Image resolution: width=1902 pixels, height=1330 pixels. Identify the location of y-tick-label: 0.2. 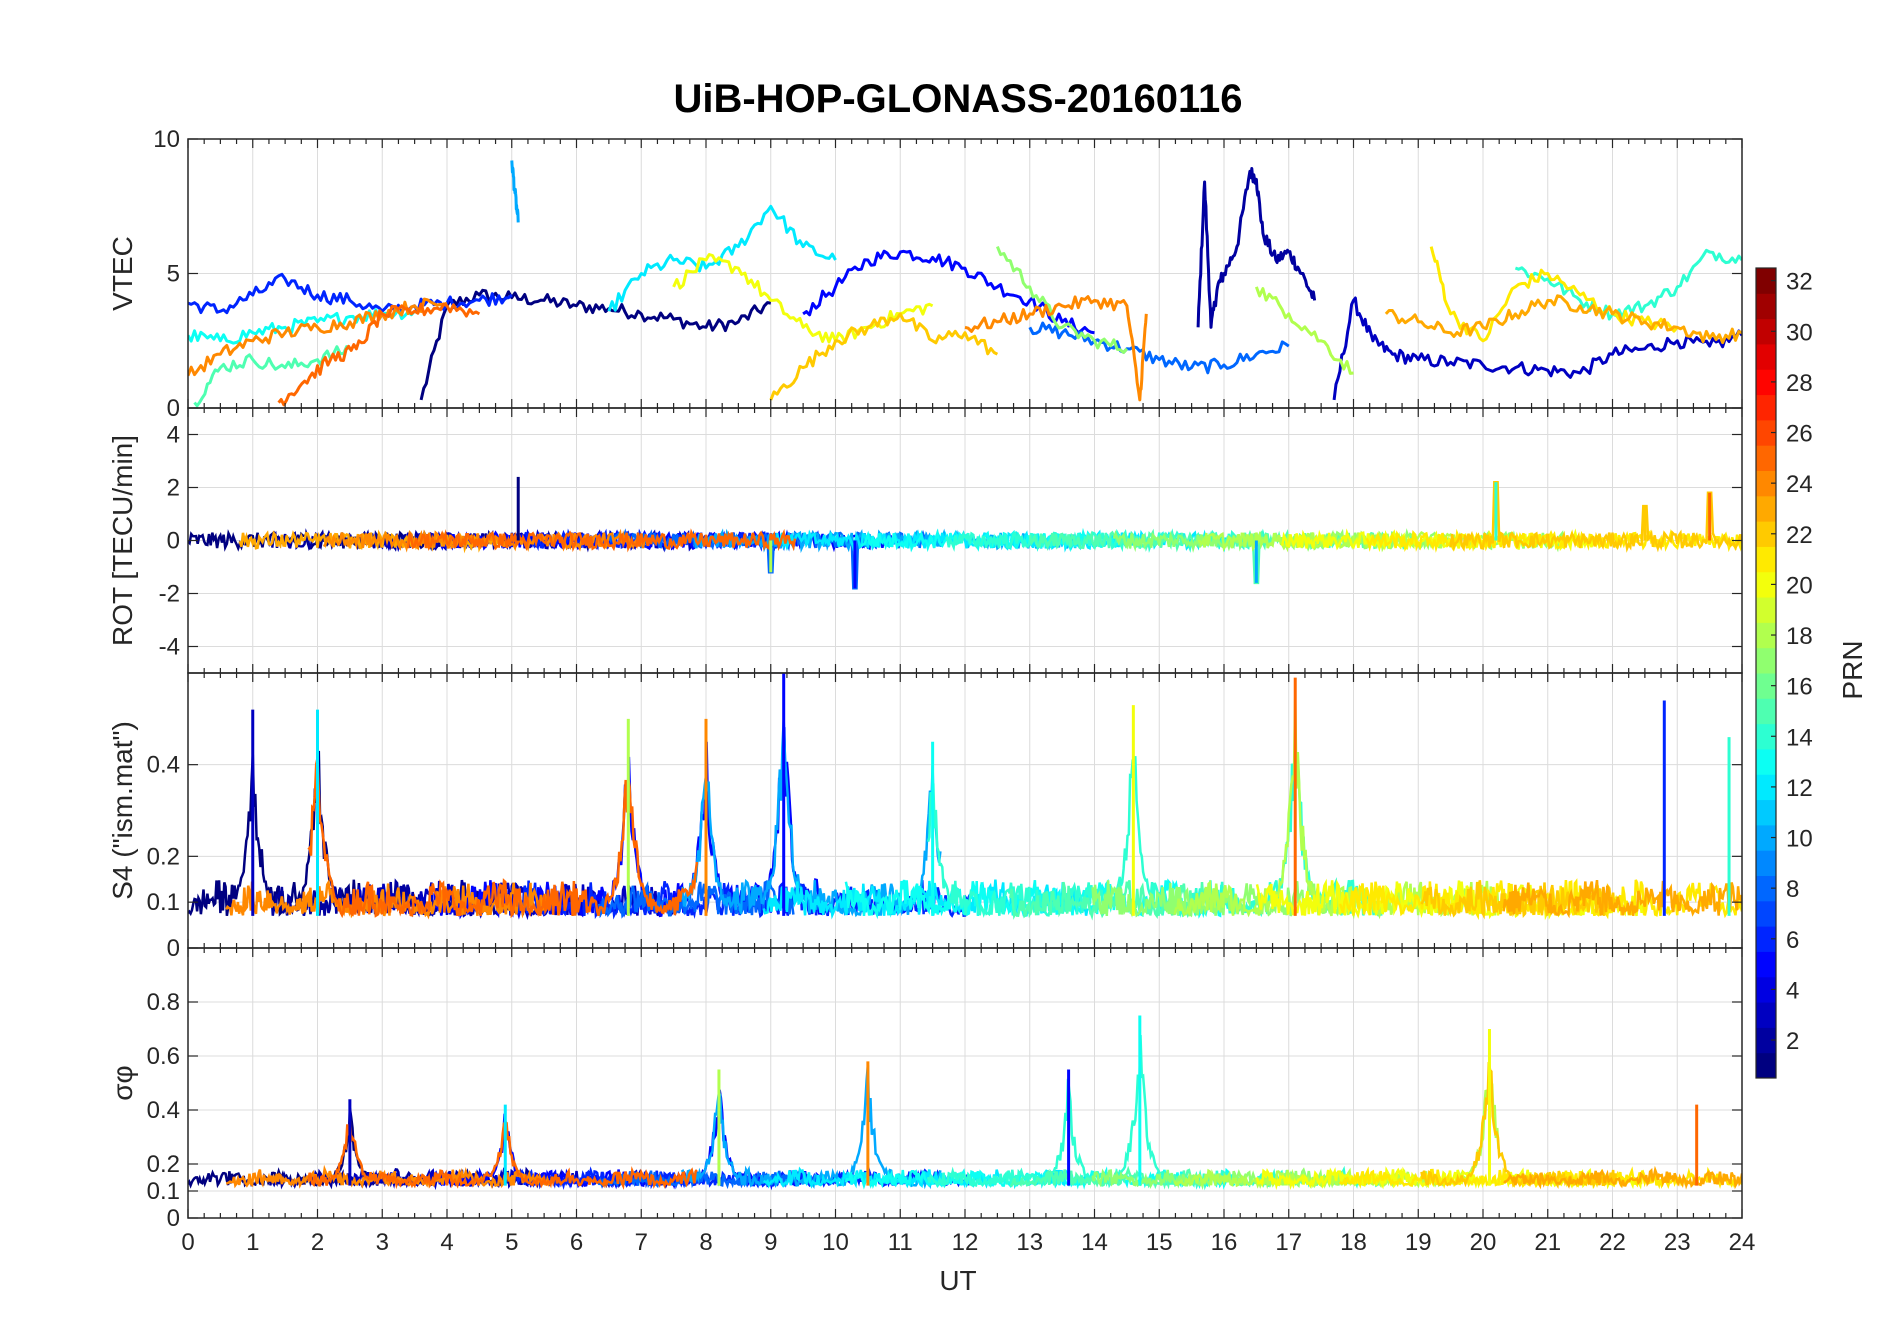
(163, 1164).